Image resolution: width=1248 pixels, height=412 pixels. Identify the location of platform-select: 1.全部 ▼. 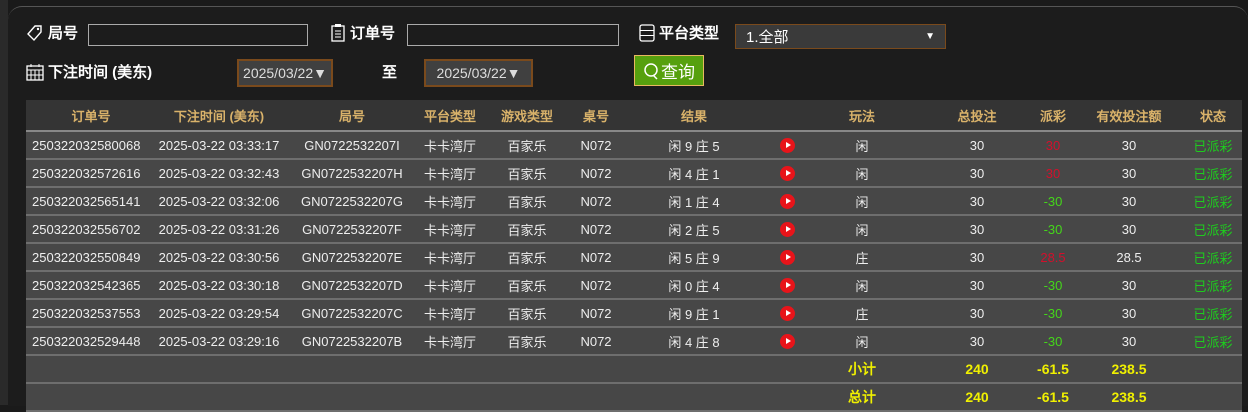
(840, 36).